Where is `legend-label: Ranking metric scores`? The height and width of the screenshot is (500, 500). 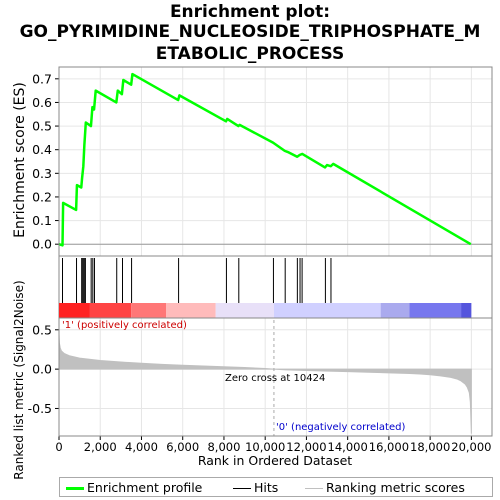
legend-label: Ranking metric scores is located at coordinates (395, 487).